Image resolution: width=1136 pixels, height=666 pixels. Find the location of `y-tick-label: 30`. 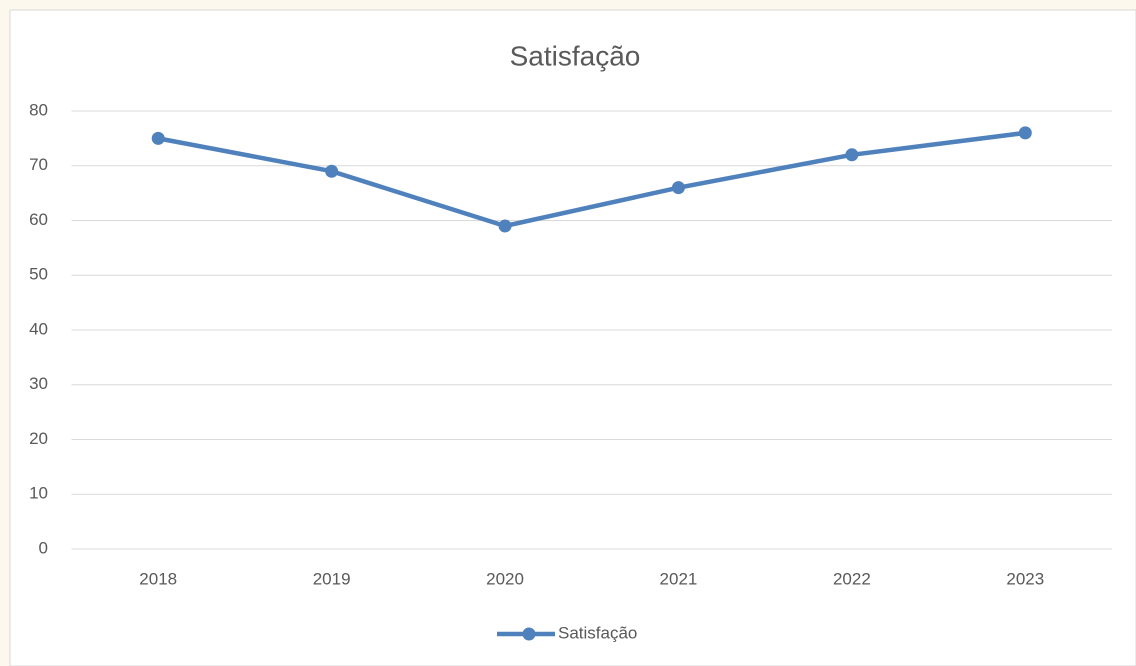

y-tick-label: 30 is located at coordinates (38, 383).